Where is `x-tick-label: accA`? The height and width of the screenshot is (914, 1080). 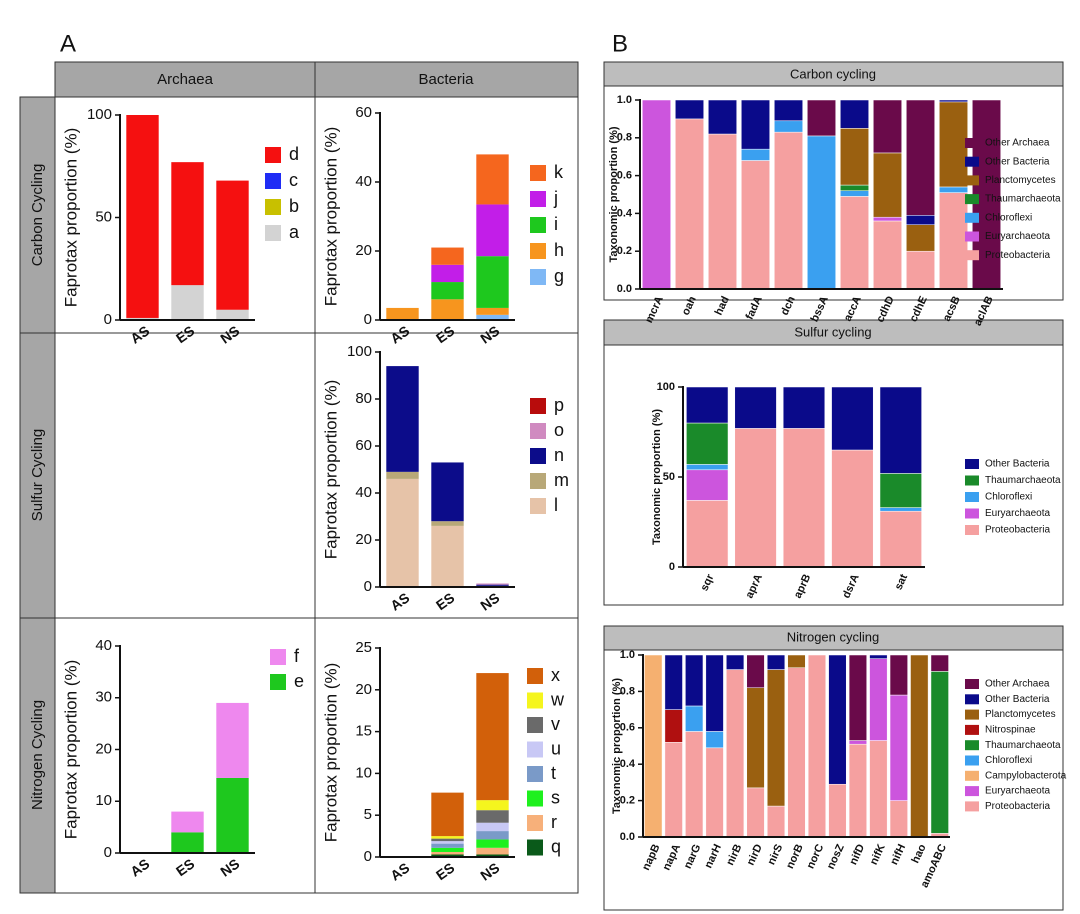 x-tick-label: accA is located at coordinates (853, 308).